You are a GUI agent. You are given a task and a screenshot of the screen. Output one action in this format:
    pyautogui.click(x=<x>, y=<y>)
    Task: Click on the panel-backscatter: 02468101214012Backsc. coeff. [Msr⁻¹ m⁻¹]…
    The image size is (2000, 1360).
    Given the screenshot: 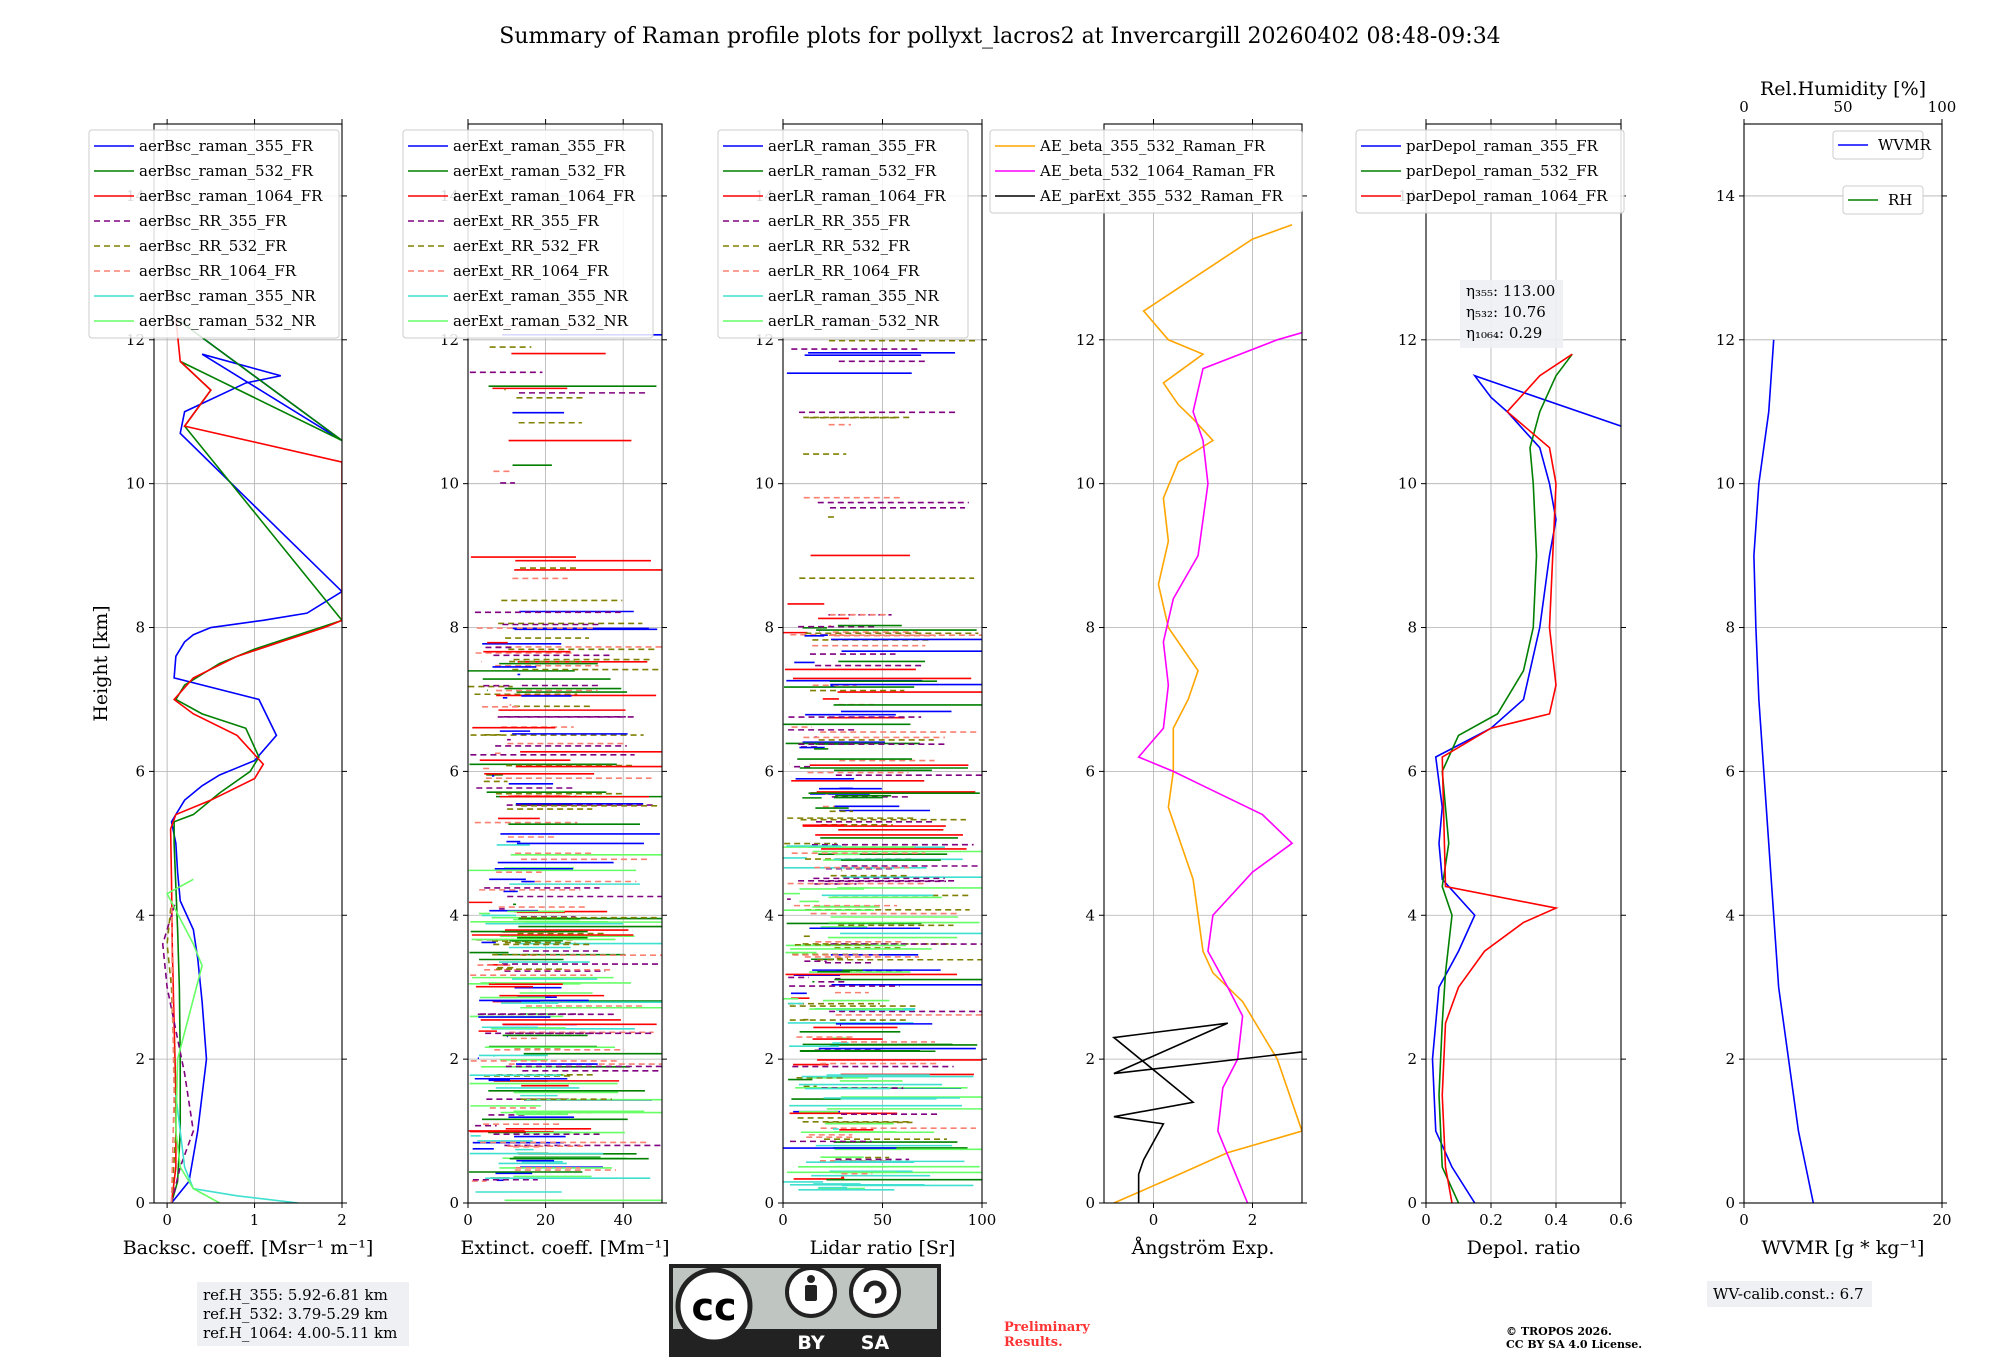 What is the action you would take?
    pyautogui.click(x=230, y=689)
    